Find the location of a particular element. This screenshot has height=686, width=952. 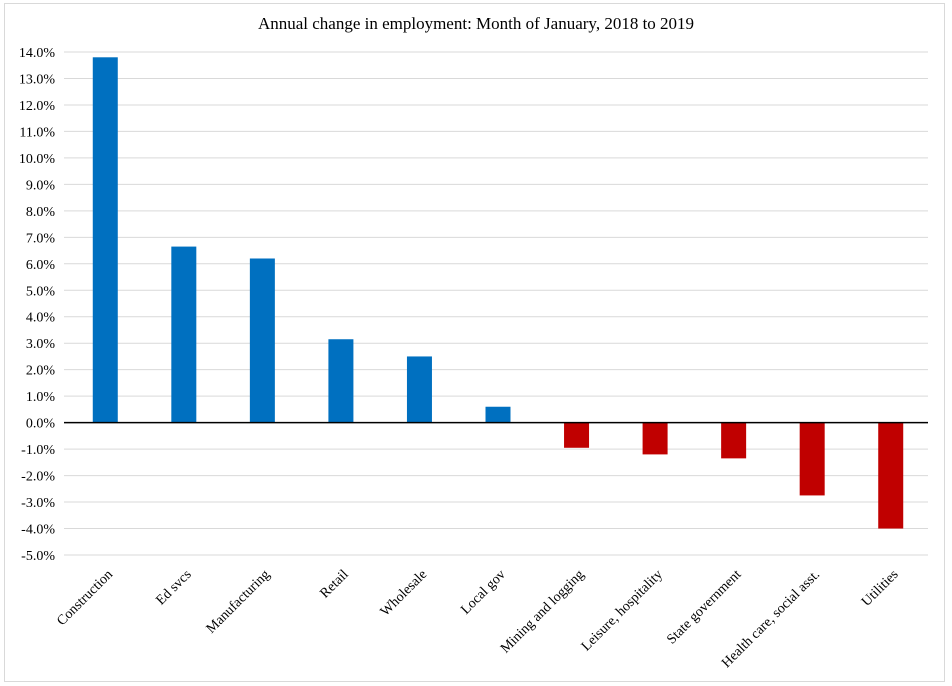

x-category-label: Ed svcs is located at coordinates (174, 587).